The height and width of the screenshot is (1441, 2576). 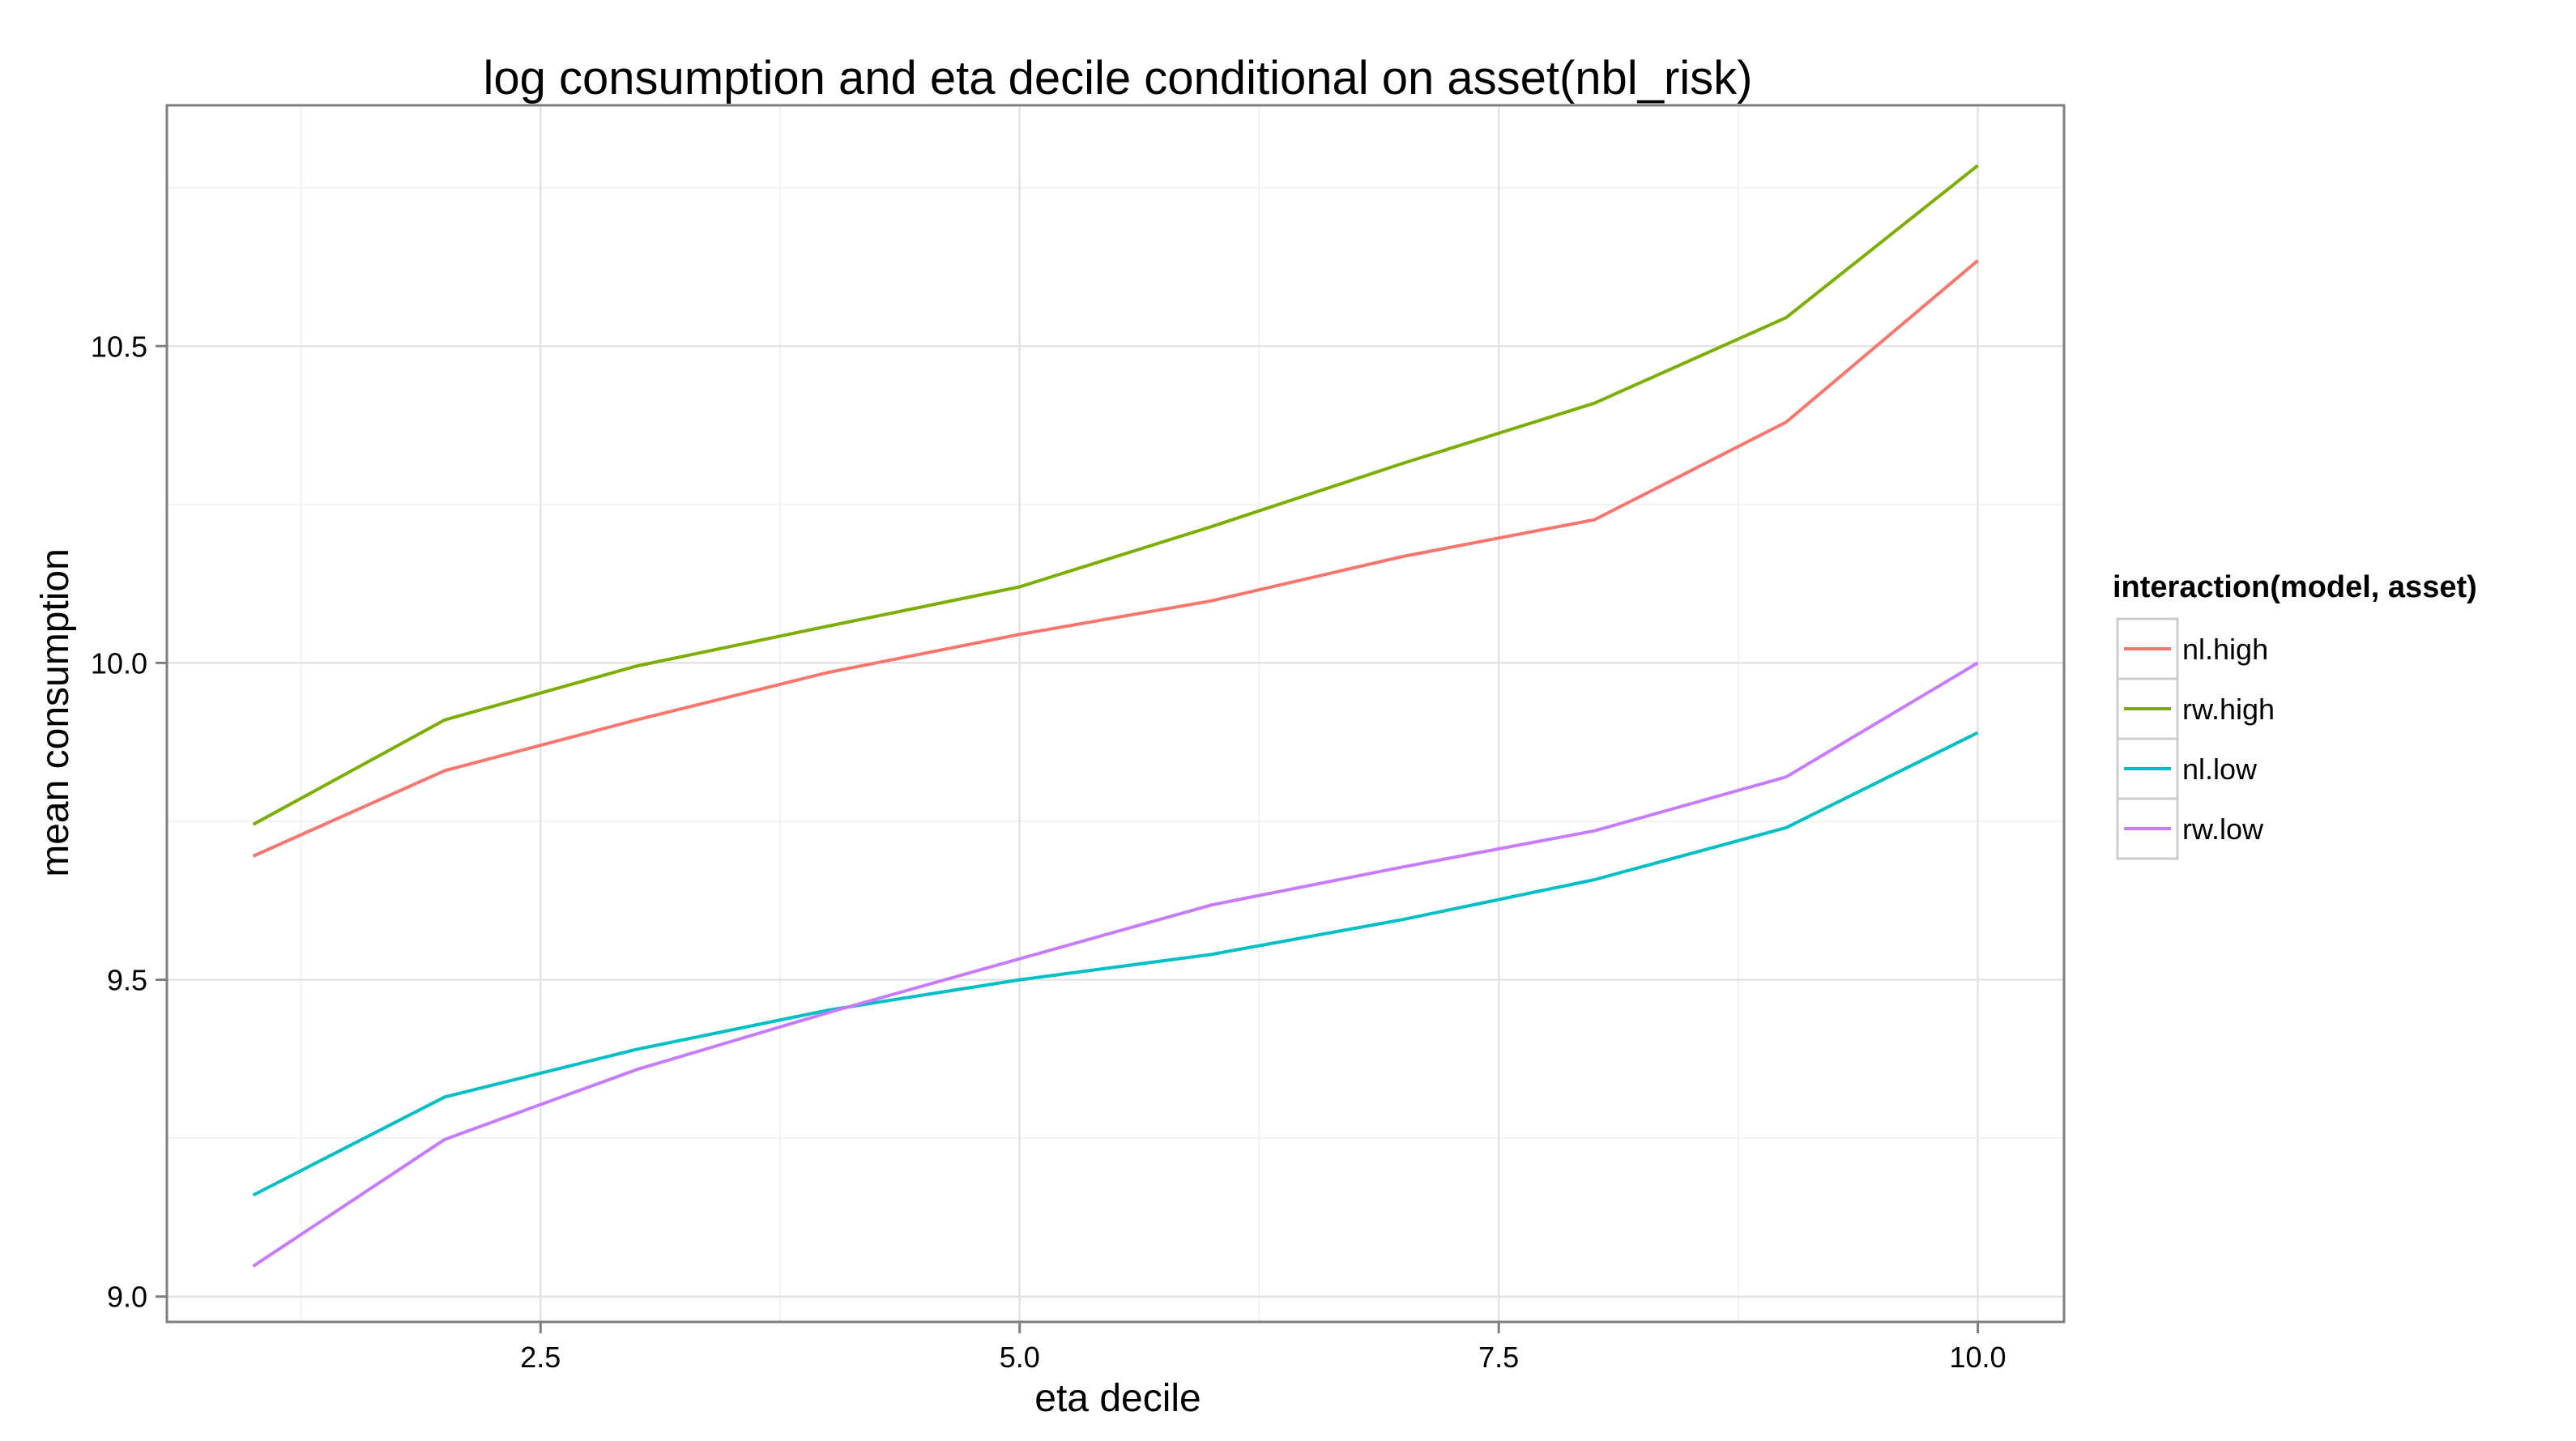 What do you see at coordinates (119, 663) in the screenshot?
I see `y-tick-label: 10.0` at bounding box center [119, 663].